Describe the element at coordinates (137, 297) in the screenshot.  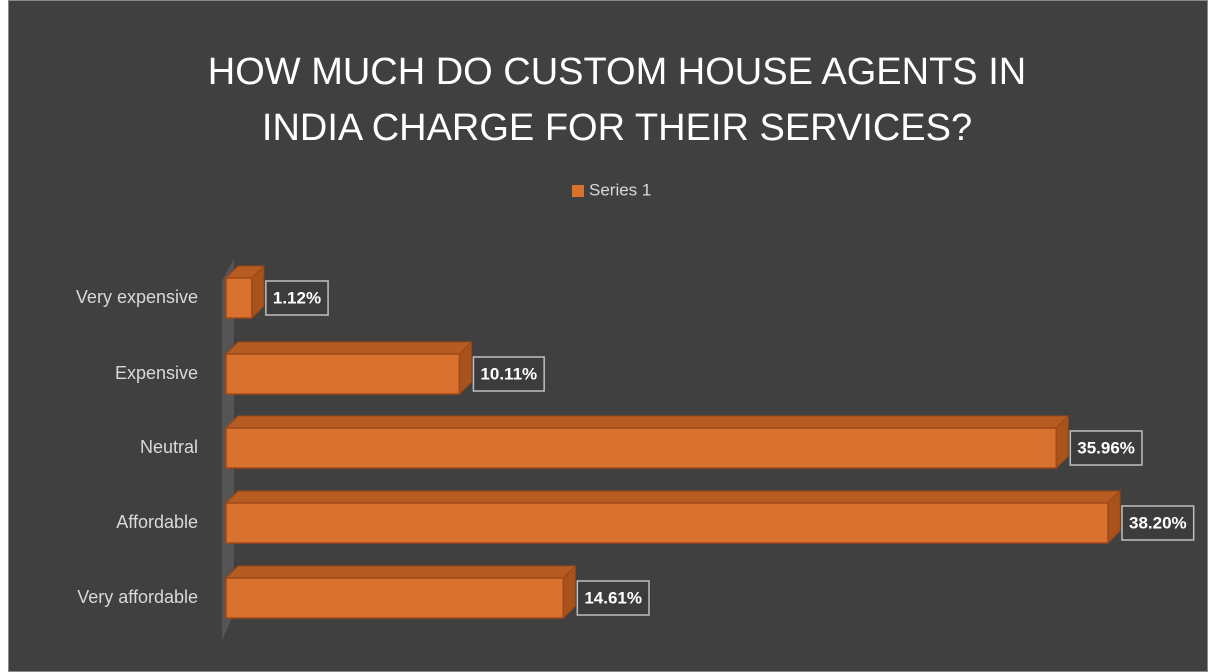
I see `category-label: Very expensive` at that location.